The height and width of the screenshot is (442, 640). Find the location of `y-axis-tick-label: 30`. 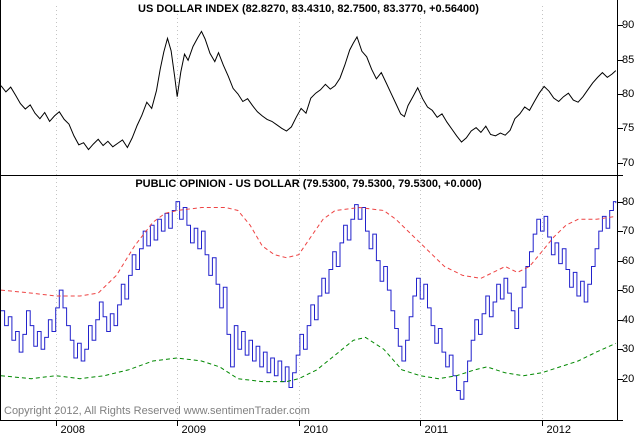

y-axis-tick-label: 30 is located at coordinates (628, 348).